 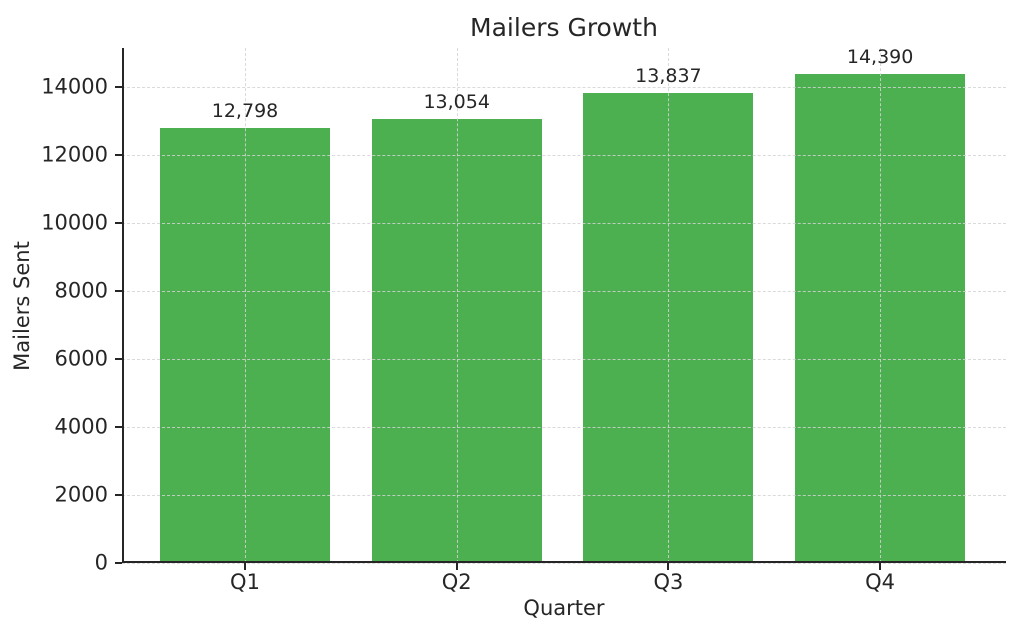 I want to click on x-tick-label: Q1, so click(x=245, y=582).